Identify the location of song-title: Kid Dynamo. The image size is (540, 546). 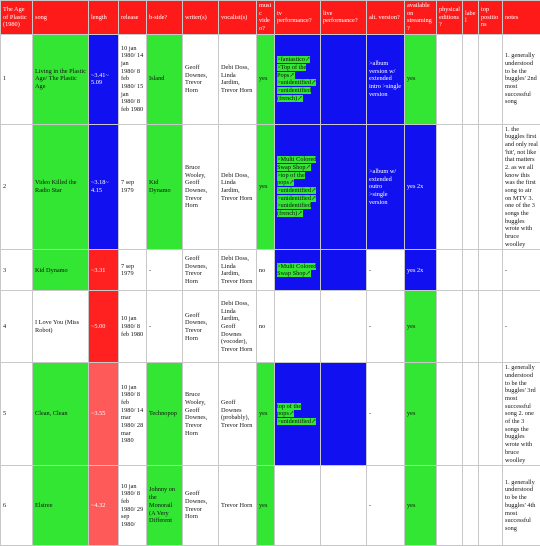
(51, 270).